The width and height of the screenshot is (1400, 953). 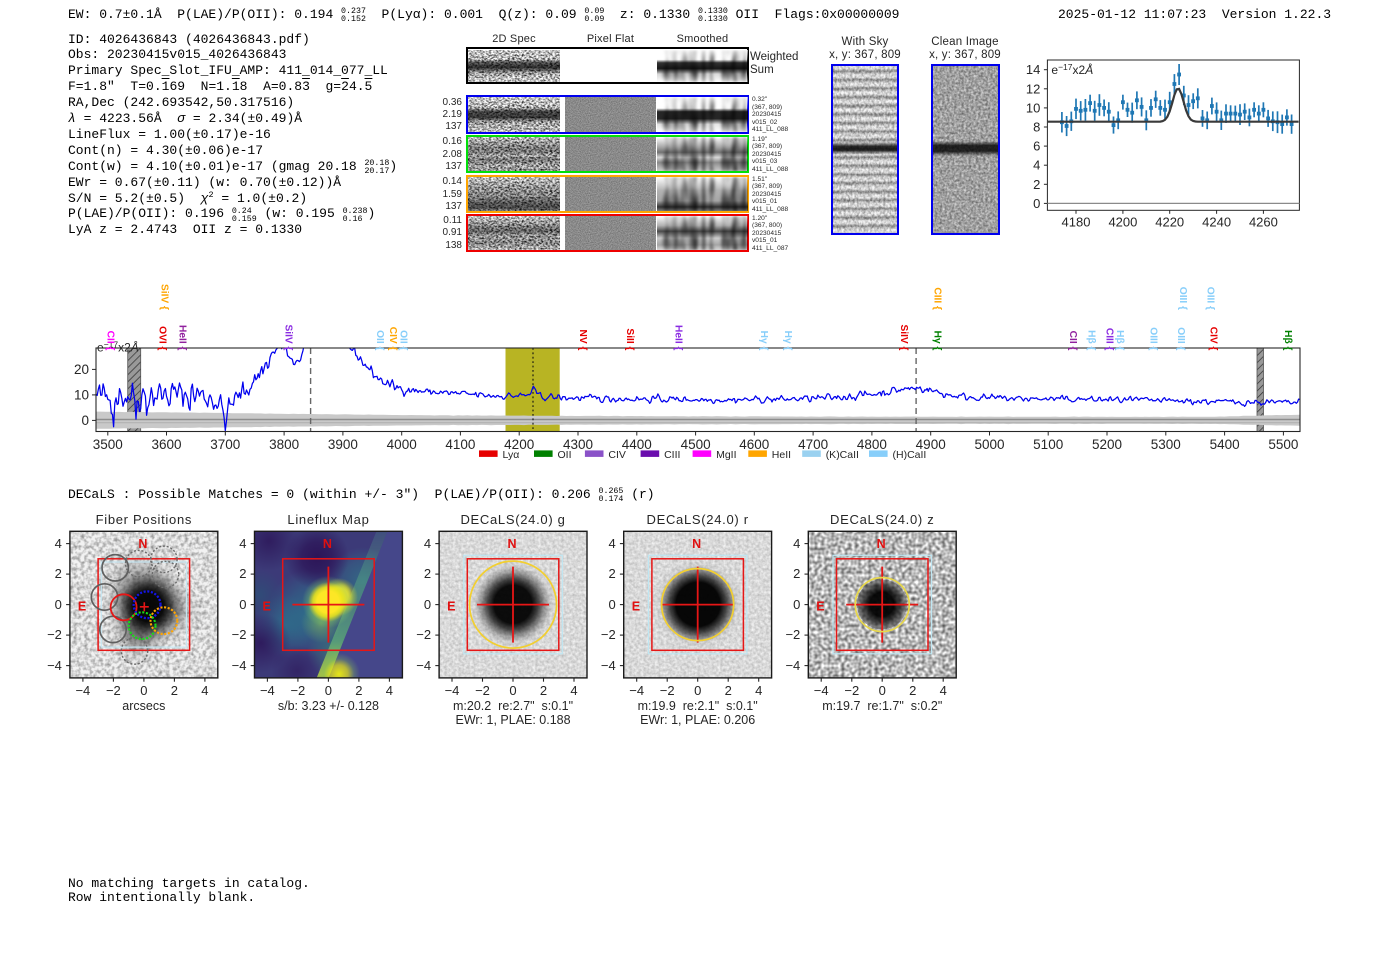 What do you see at coordinates (1036, 184) in the screenshot?
I see `svg-text: 2` at bounding box center [1036, 184].